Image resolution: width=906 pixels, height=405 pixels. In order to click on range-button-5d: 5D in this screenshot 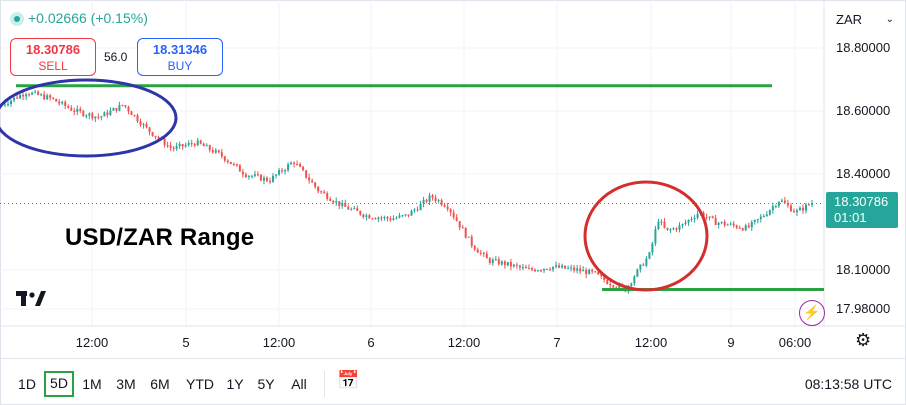, I will do `click(59, 384)`.